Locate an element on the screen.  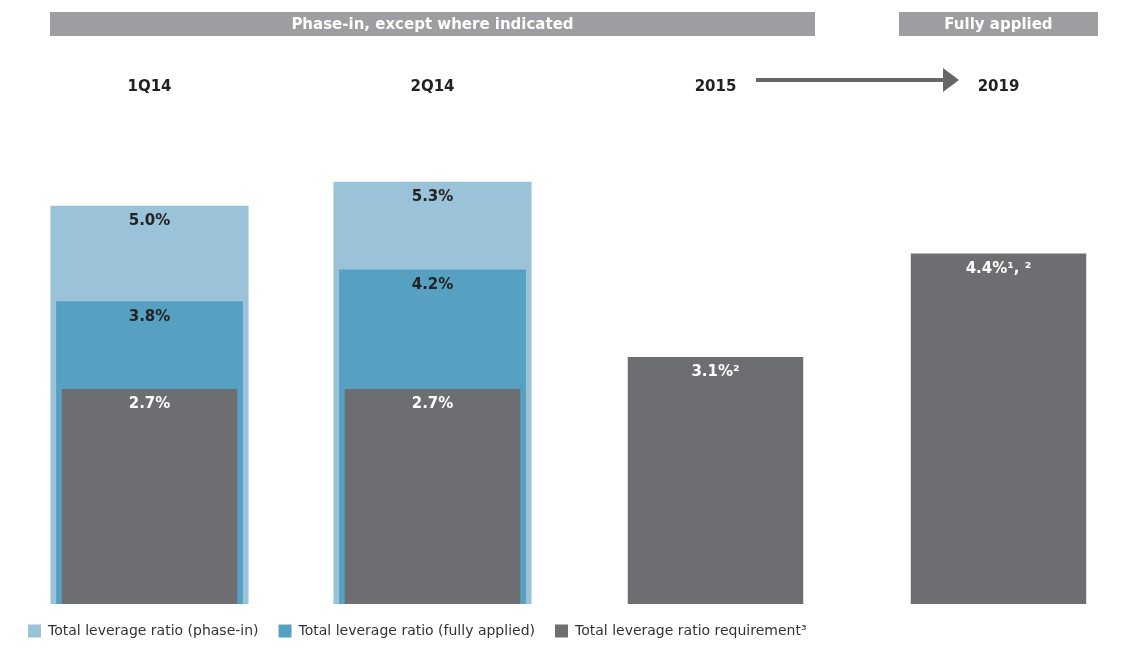
x-tick-label: 2015 is located at coordinates (715, 85).